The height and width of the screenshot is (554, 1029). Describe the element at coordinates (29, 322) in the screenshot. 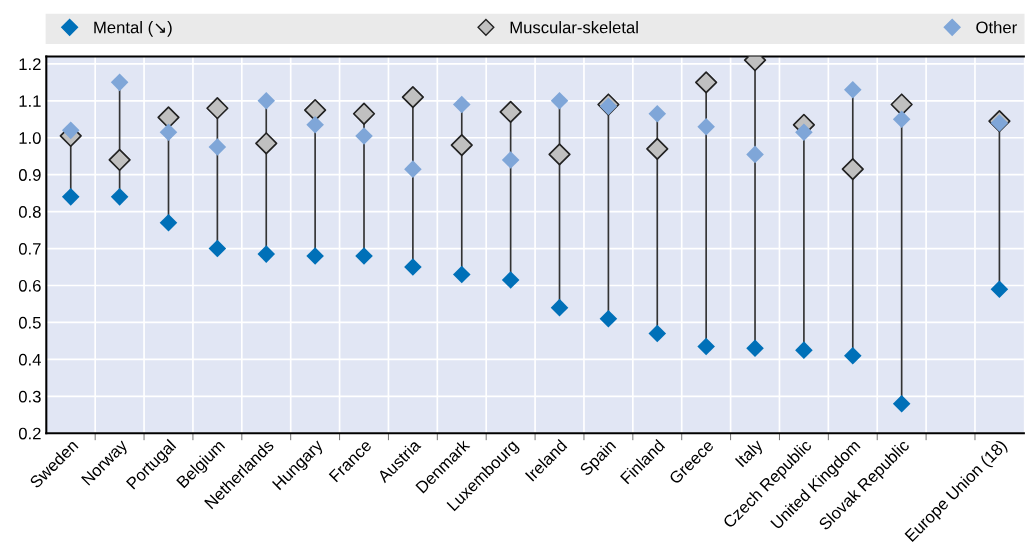

I see `y-tick-label: 0.5` at that location.